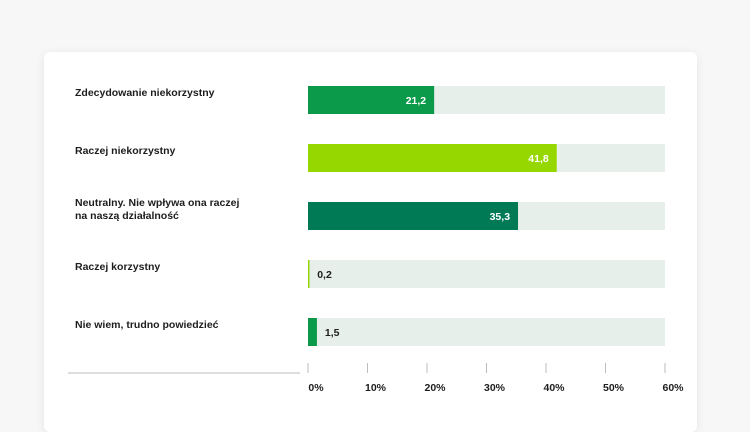 The width and height of the screenshot is (750, 432). I want to click on category-label: Raczej korzystny, so click(117, 267).